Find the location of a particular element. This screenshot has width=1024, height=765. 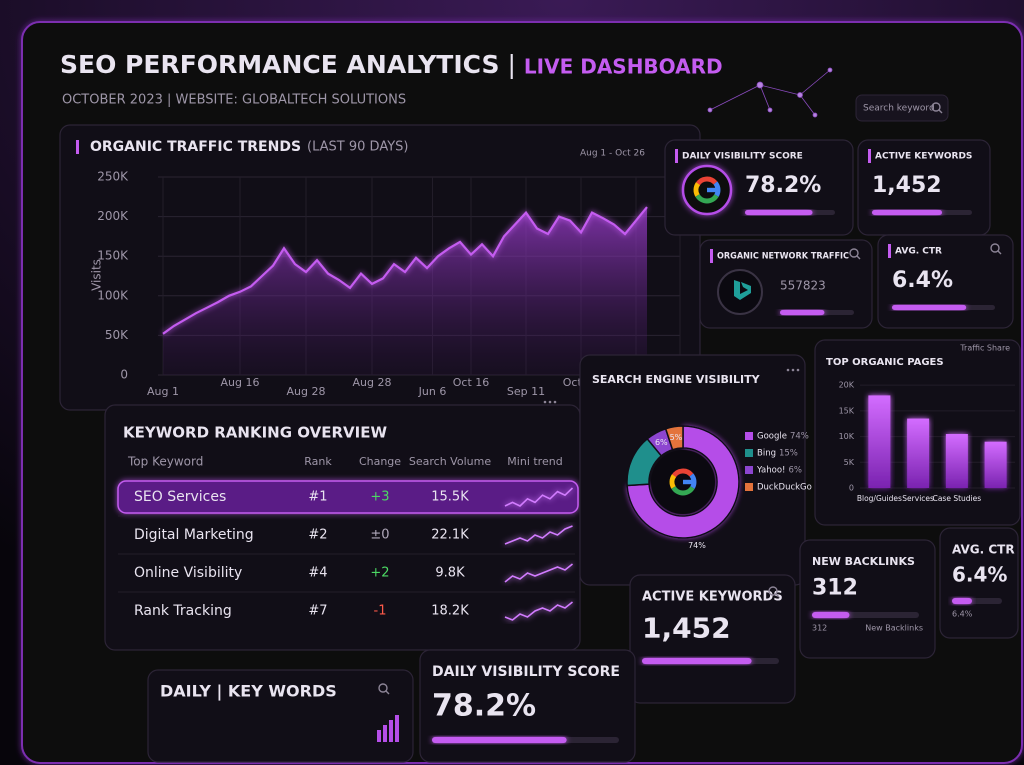

column-header: Rank is located at coordinates (318, 461).